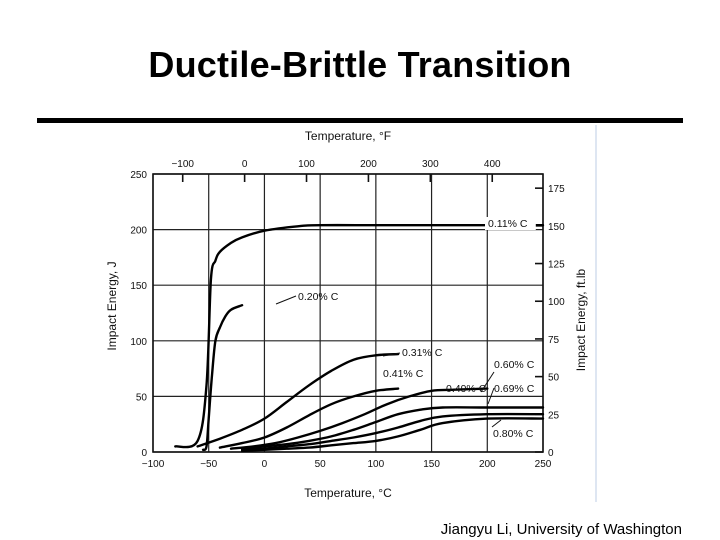 The height and width of the screenshot is (540, 720). What do you see at coordinates (422, 353) in the screenshot?
I see `series-label-3: 0.31% C` at bounding box center [422, 353].